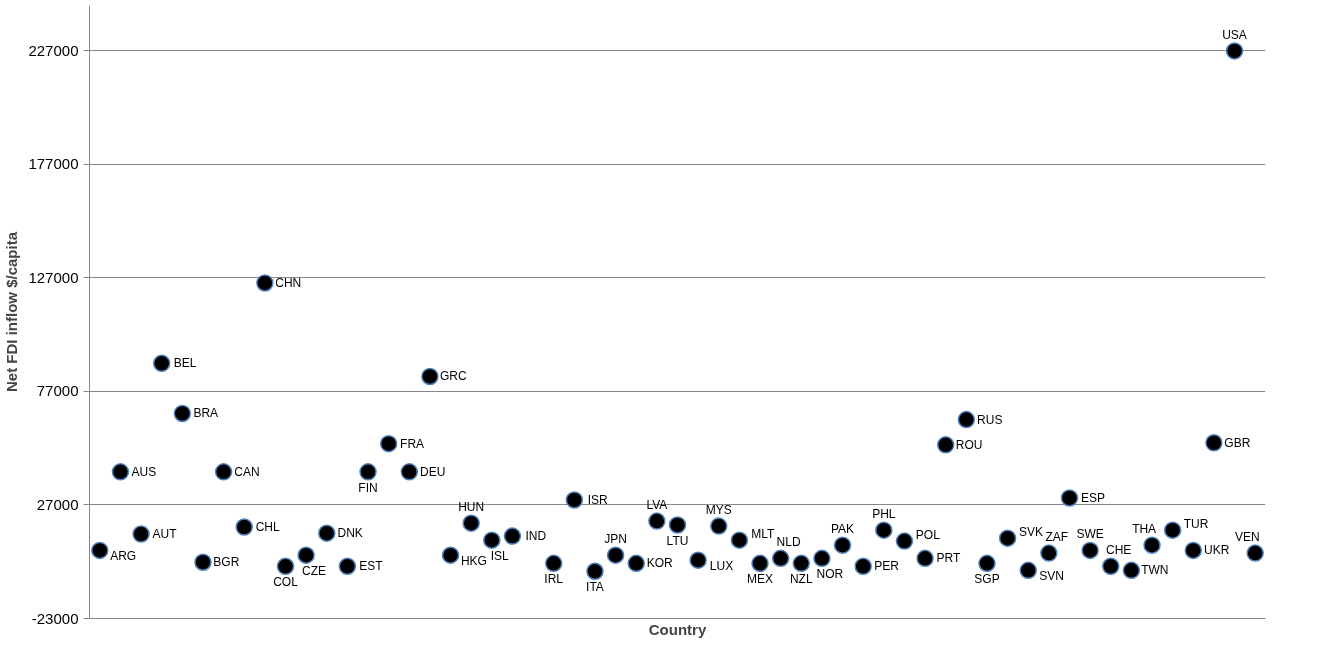  Describe the element at coordinates (721, 566) in the screenshot. I see `series-label: LUX` at that location.